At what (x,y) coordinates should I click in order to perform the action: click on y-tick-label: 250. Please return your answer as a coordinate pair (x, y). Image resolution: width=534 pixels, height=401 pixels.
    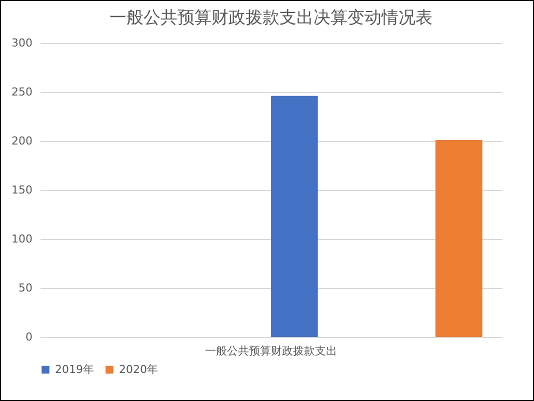
    Looking at the image, I should click on (22, 92).